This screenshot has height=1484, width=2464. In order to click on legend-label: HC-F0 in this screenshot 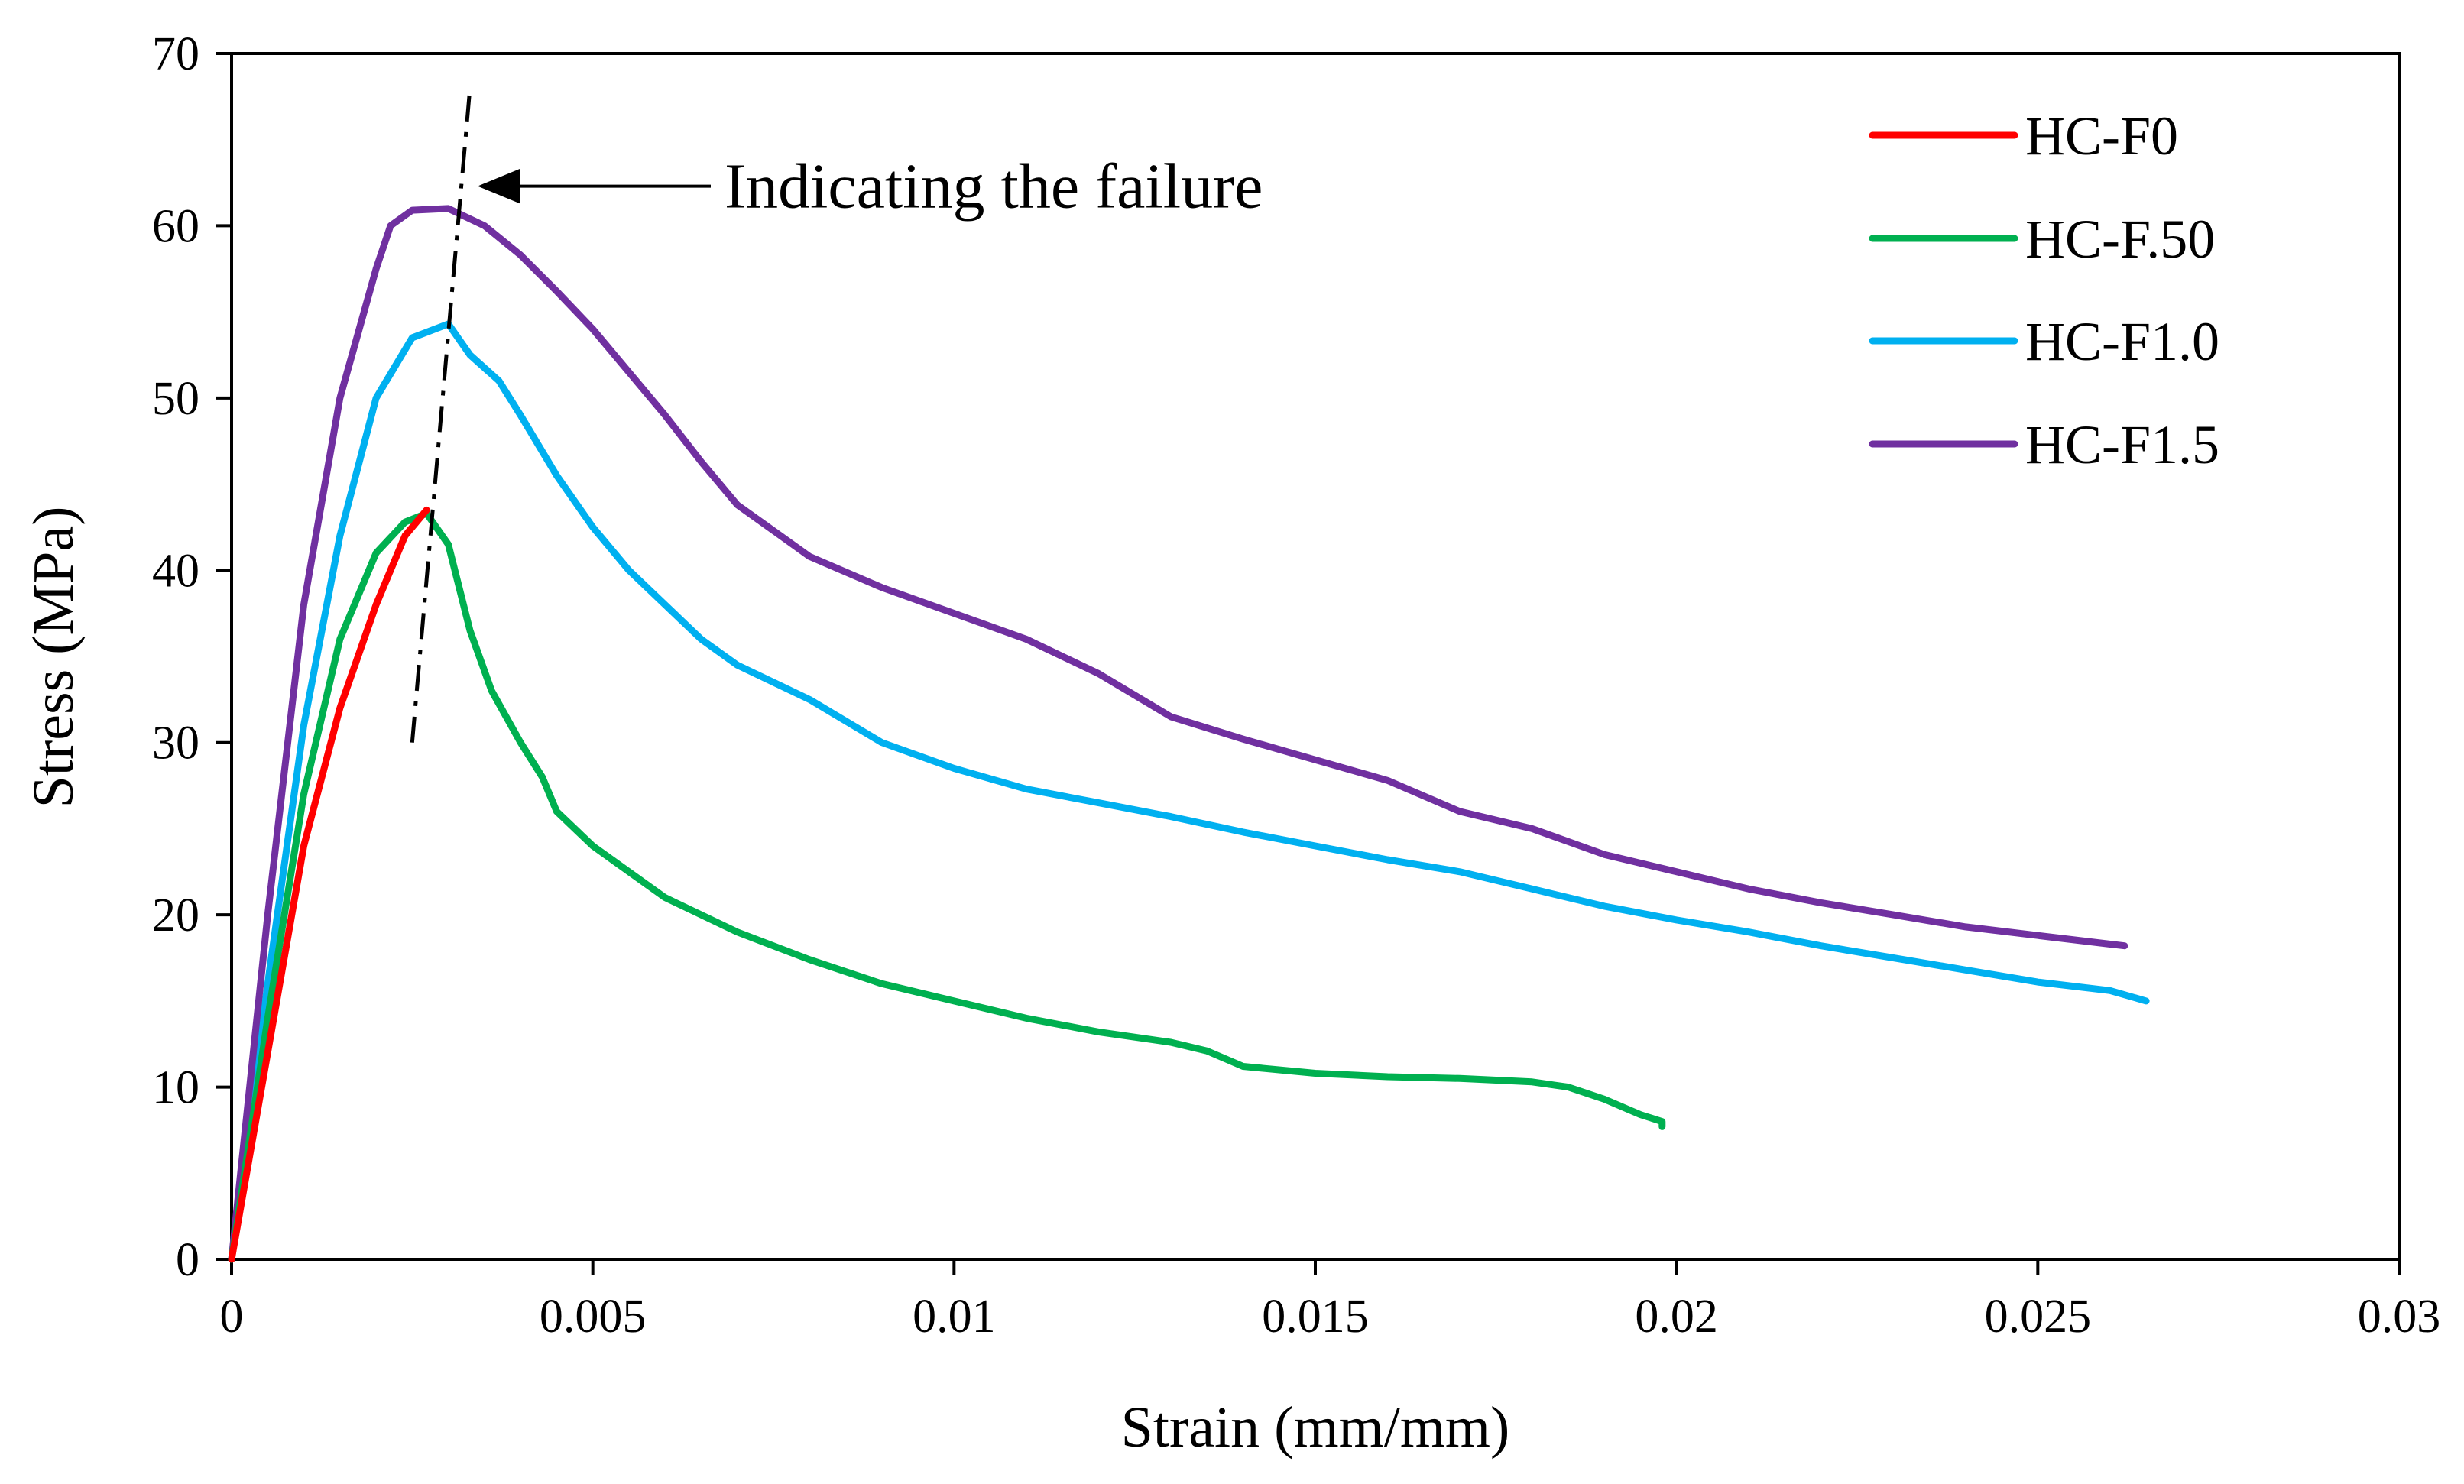, I will do `click(2101, 136)`.